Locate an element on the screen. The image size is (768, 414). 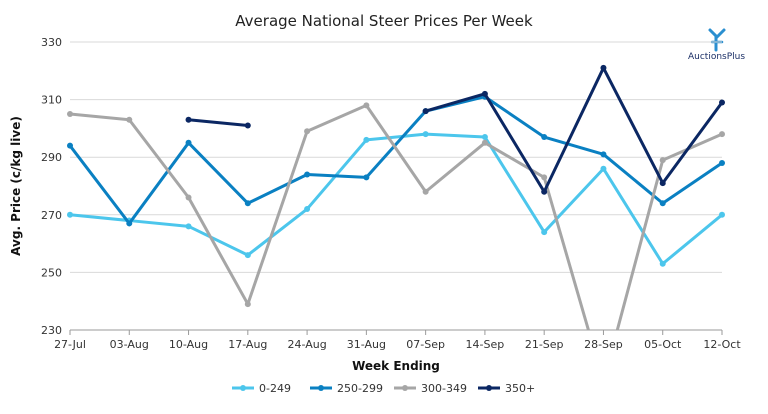
y-tick-label: 310 is located at coordinates (51, 100).